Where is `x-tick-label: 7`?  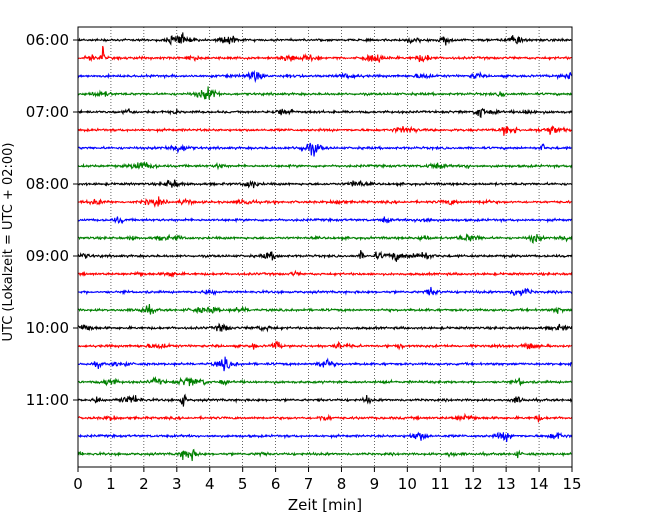 x-tick-label: 7 is located at coordinates (309, 484).